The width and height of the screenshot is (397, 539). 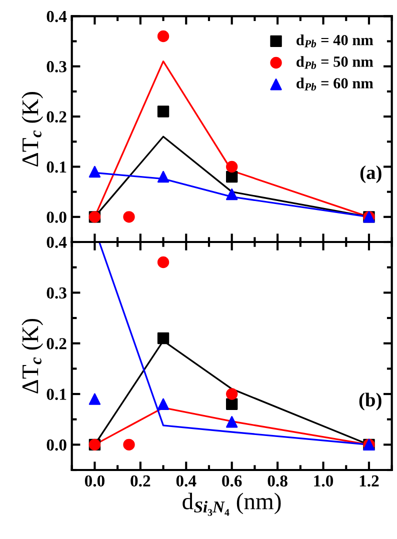 I want to click on x-tick-label: 0.0, so click(x=94, y=481).